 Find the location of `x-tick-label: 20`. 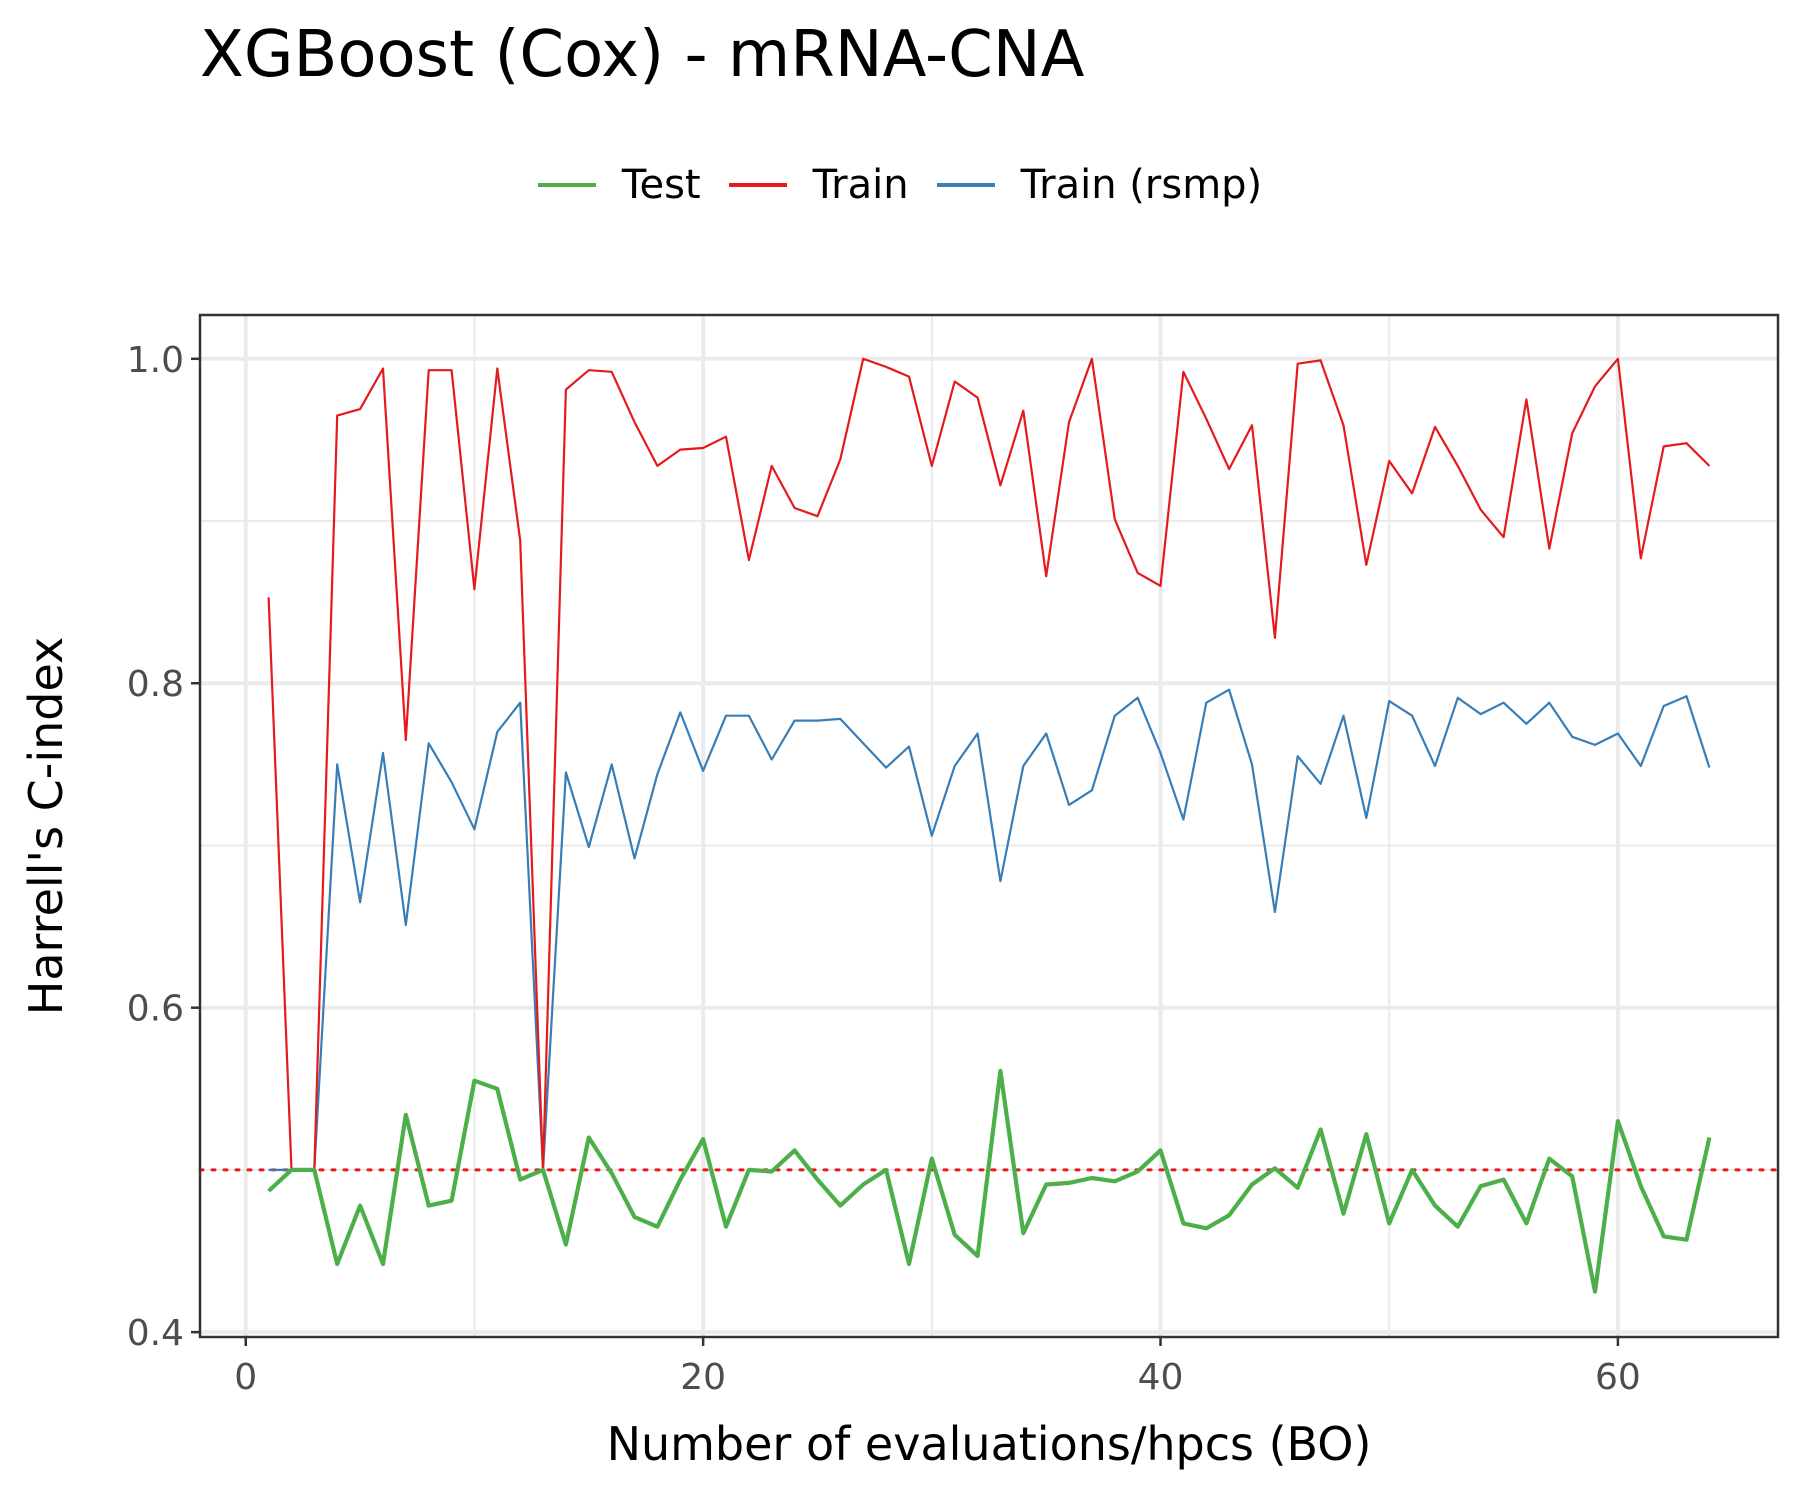

x-tick-label: 20 is located at coordinates (703, 1377).